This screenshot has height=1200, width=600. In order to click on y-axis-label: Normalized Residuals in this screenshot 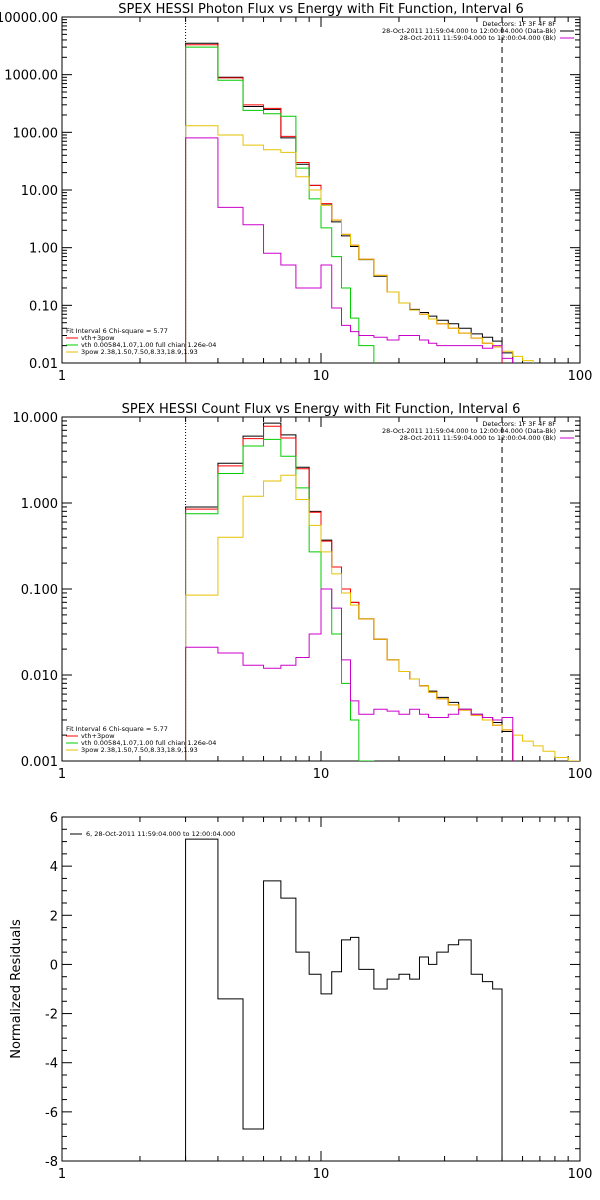, I will do `click(16, 989)`.